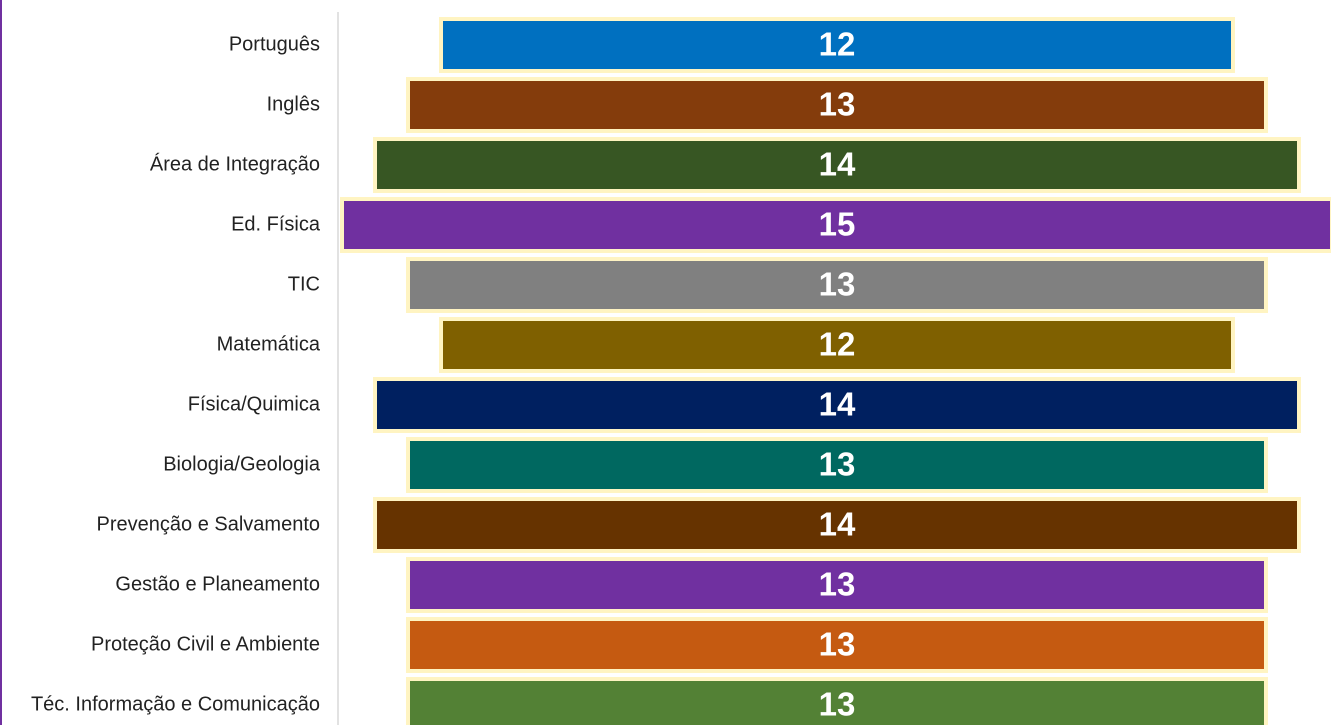  I want to click on category-label: TIC, so click(304, 284).